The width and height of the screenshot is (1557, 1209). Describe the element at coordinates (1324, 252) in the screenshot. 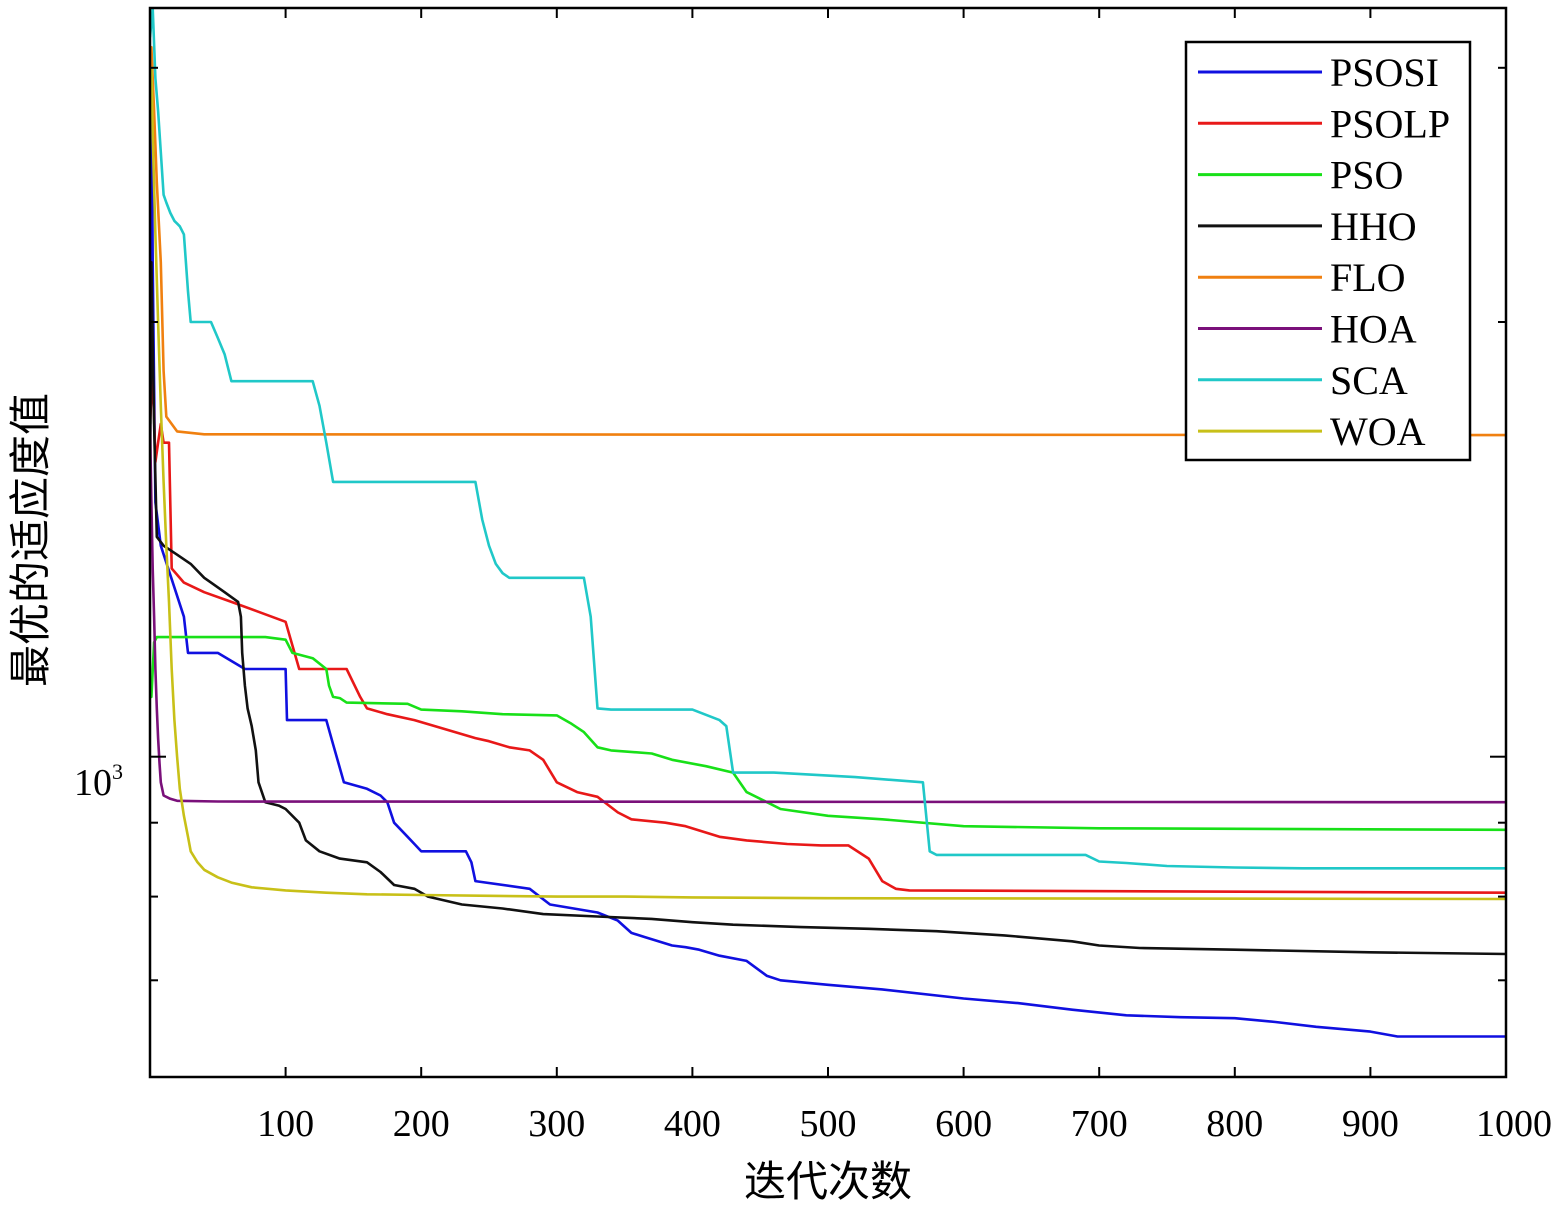

I see `legend-entries: PSOSI PSOLP PSO HHO FLO HOA SCA WOA` at that location.